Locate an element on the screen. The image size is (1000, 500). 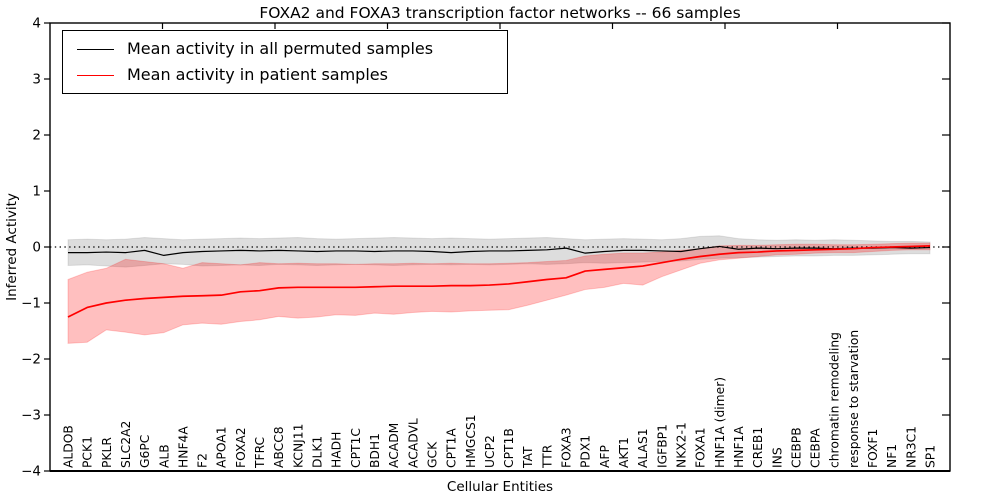
category-label: ALAS1 is located at coordinates (643, 448).